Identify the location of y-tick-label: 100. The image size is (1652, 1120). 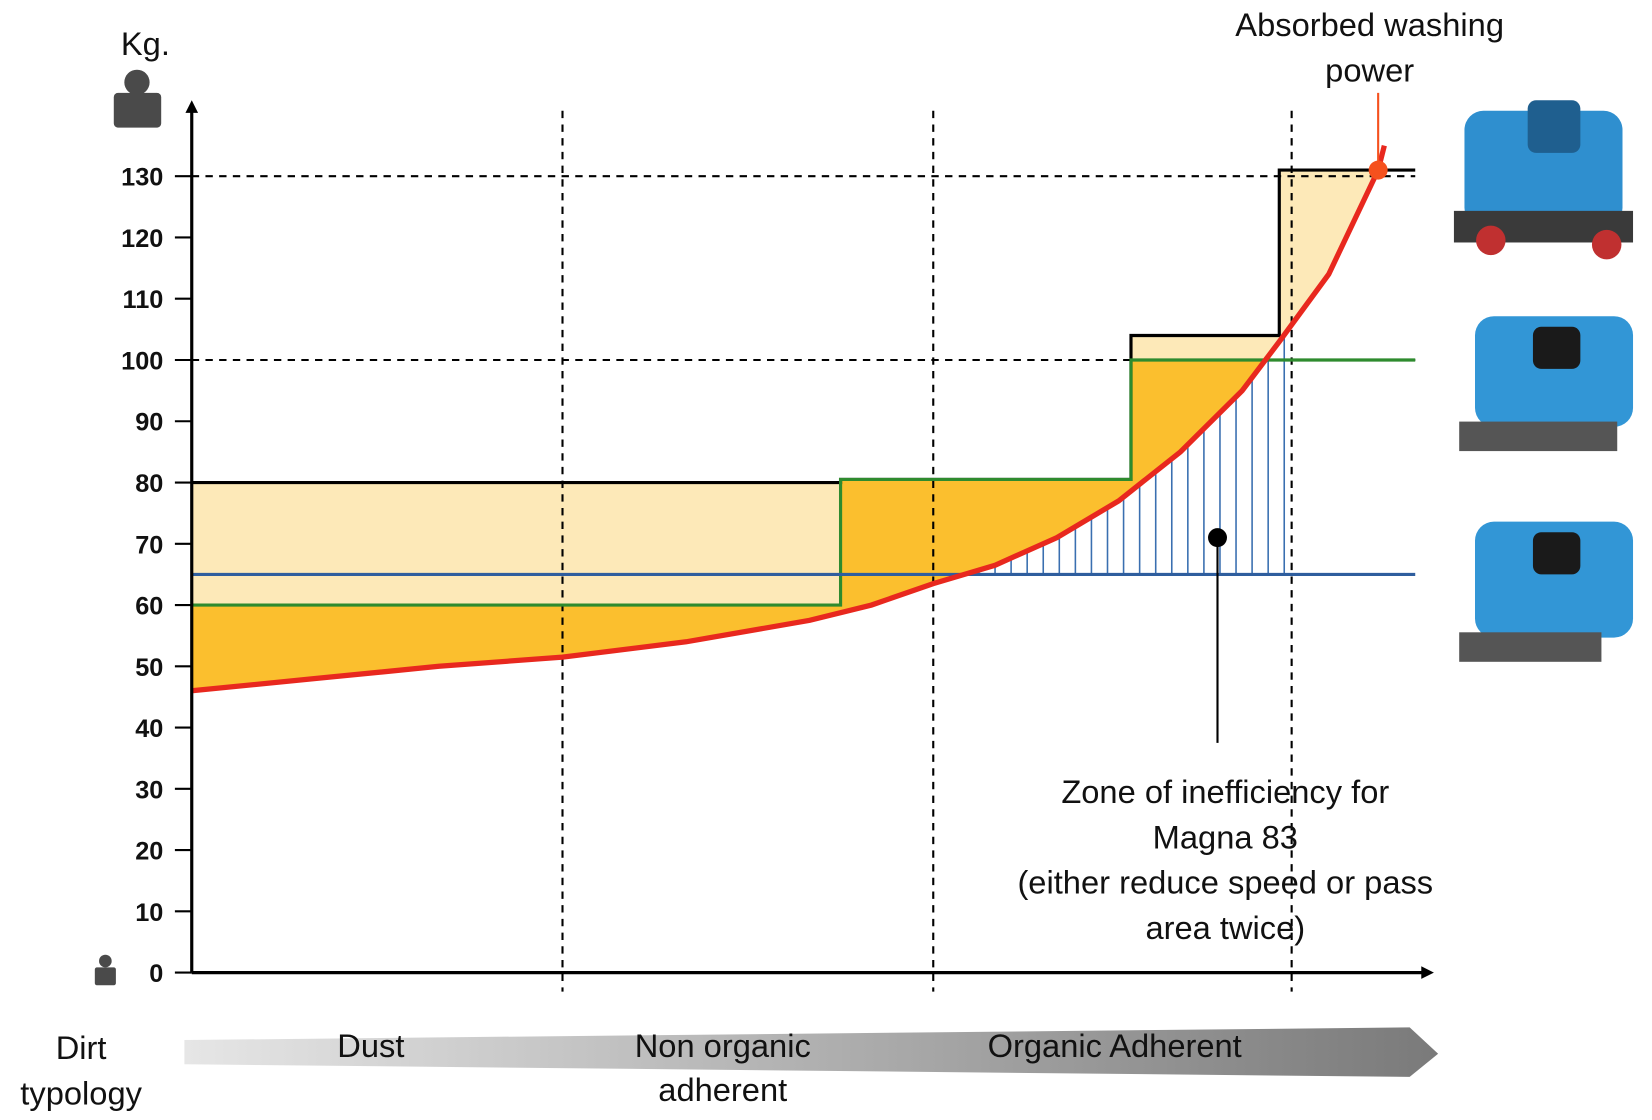
(142, 361).